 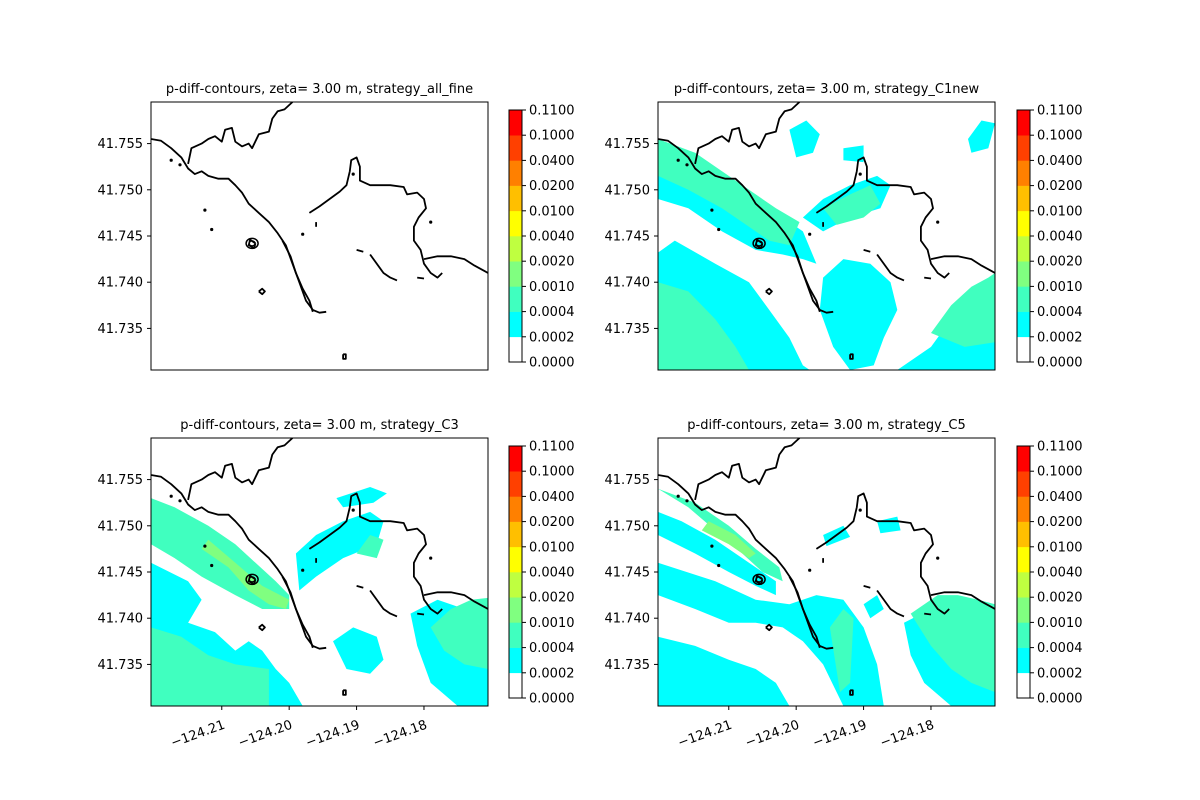 I want to click on colorbar-tick-label: 0.0040, so click(x=552, y=237).